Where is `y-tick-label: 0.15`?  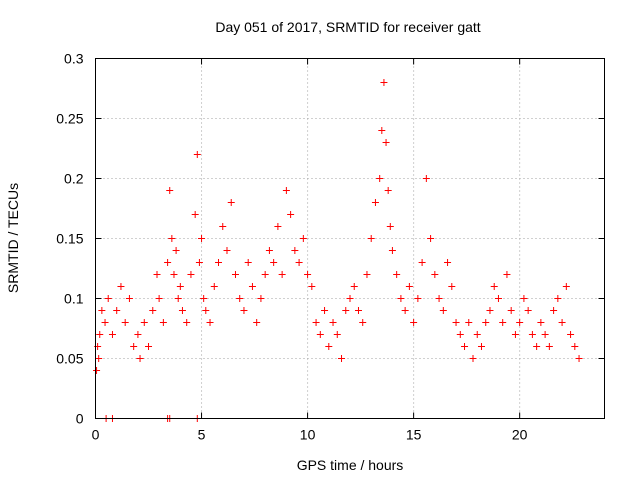
y-tick-label: 0.15 is located at coordinates (69, 239).